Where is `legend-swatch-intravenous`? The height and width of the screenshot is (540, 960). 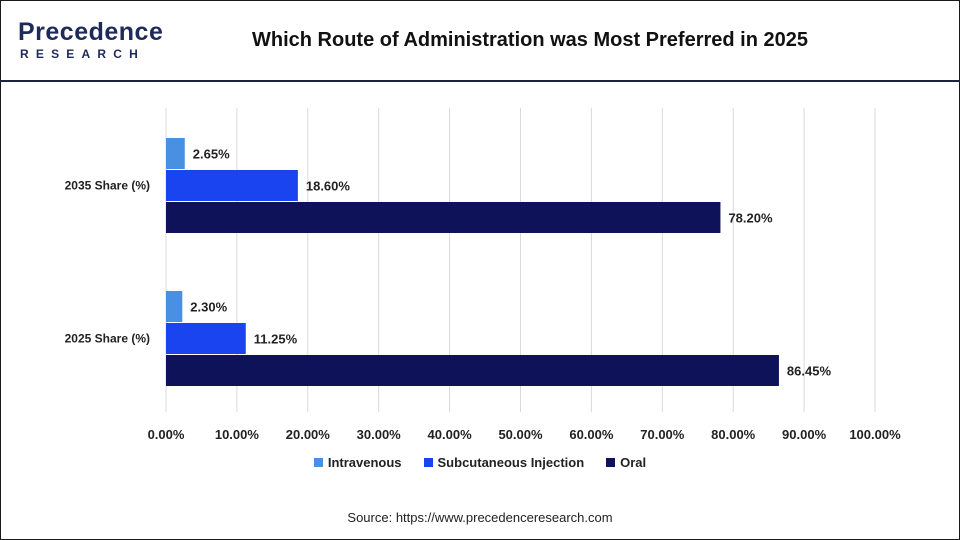 legend-swatch-intravenous is located at coordinates (318, 462).